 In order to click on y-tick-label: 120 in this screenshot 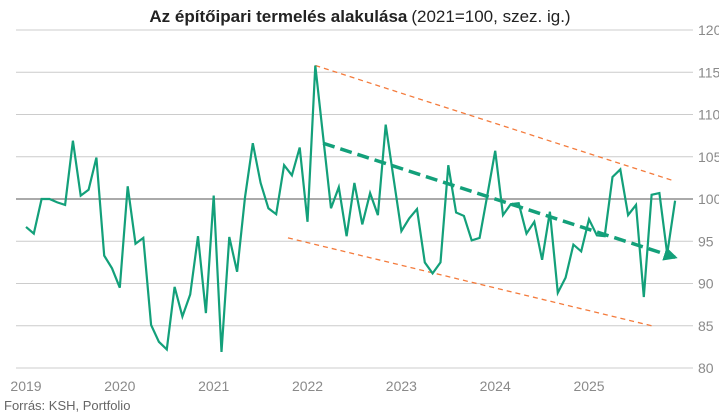, I will do `click(708, 30)`.